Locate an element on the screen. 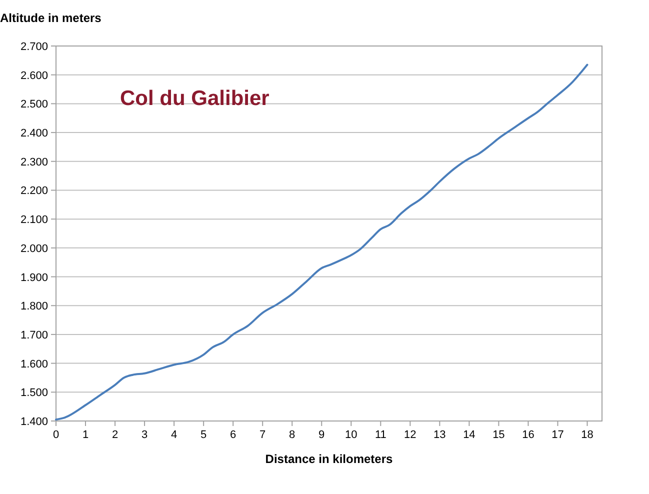 The height and width of the screenshot is (494, 649). x-tick-label: 2 is located at coordinates (115, 435).